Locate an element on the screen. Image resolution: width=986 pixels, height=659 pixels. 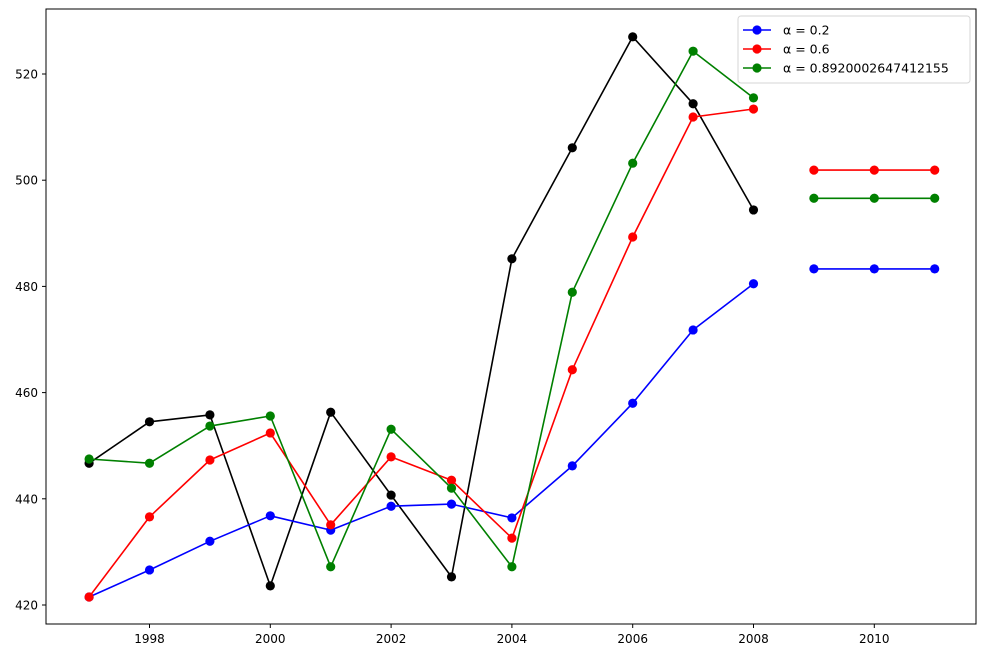
y-tick-label: 520 is located at coordinates (26, 75).